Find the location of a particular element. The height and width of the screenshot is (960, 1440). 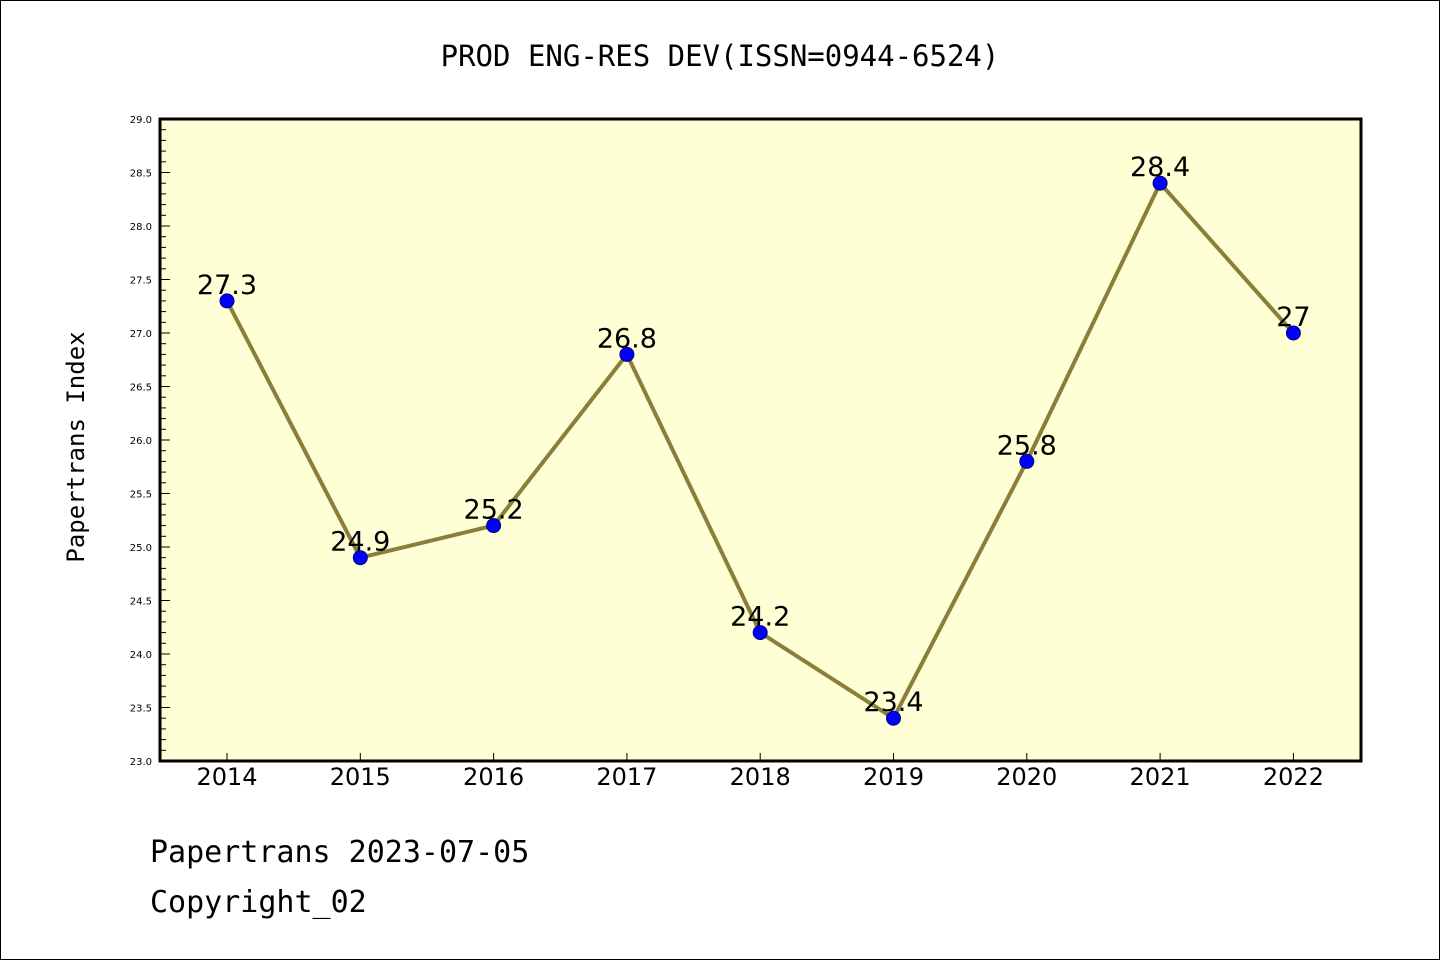

data-label: 24.2 is located at coordinates (760, 617).